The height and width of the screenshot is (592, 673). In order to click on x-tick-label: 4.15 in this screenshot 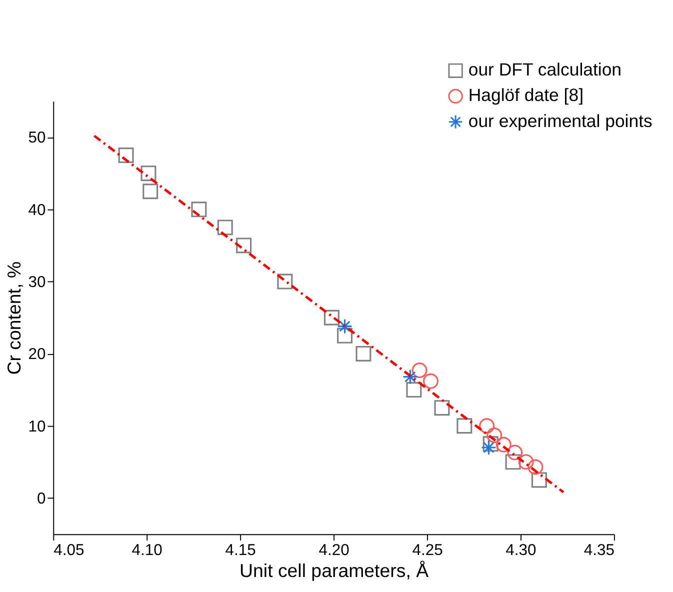, I will do `click(240, 551)`.